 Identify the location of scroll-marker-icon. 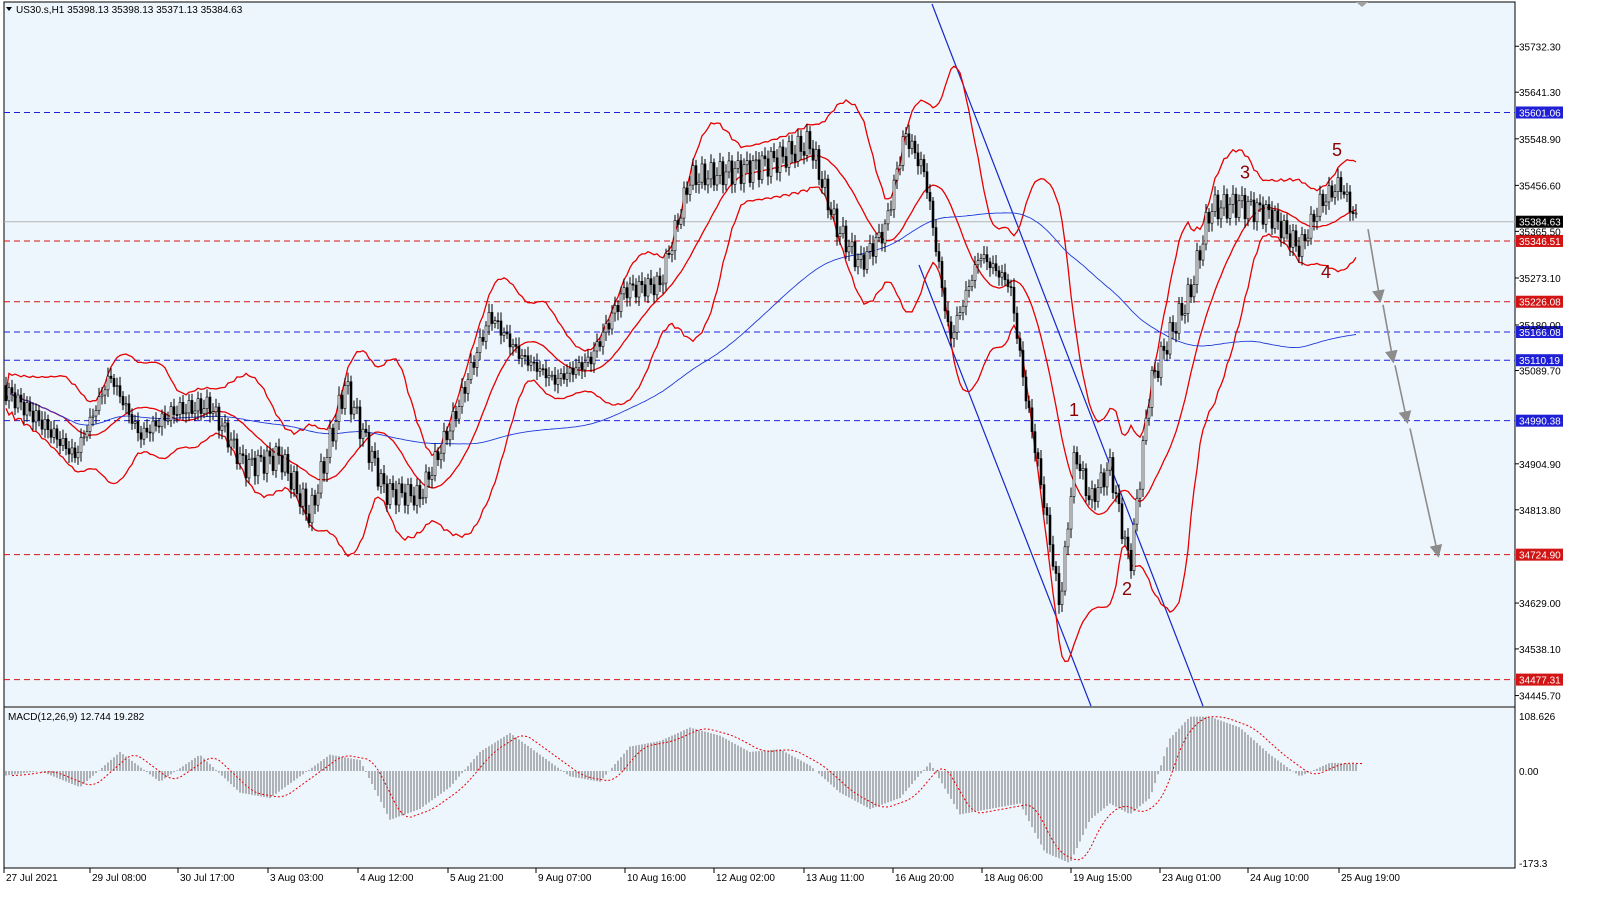
(1362, 4).